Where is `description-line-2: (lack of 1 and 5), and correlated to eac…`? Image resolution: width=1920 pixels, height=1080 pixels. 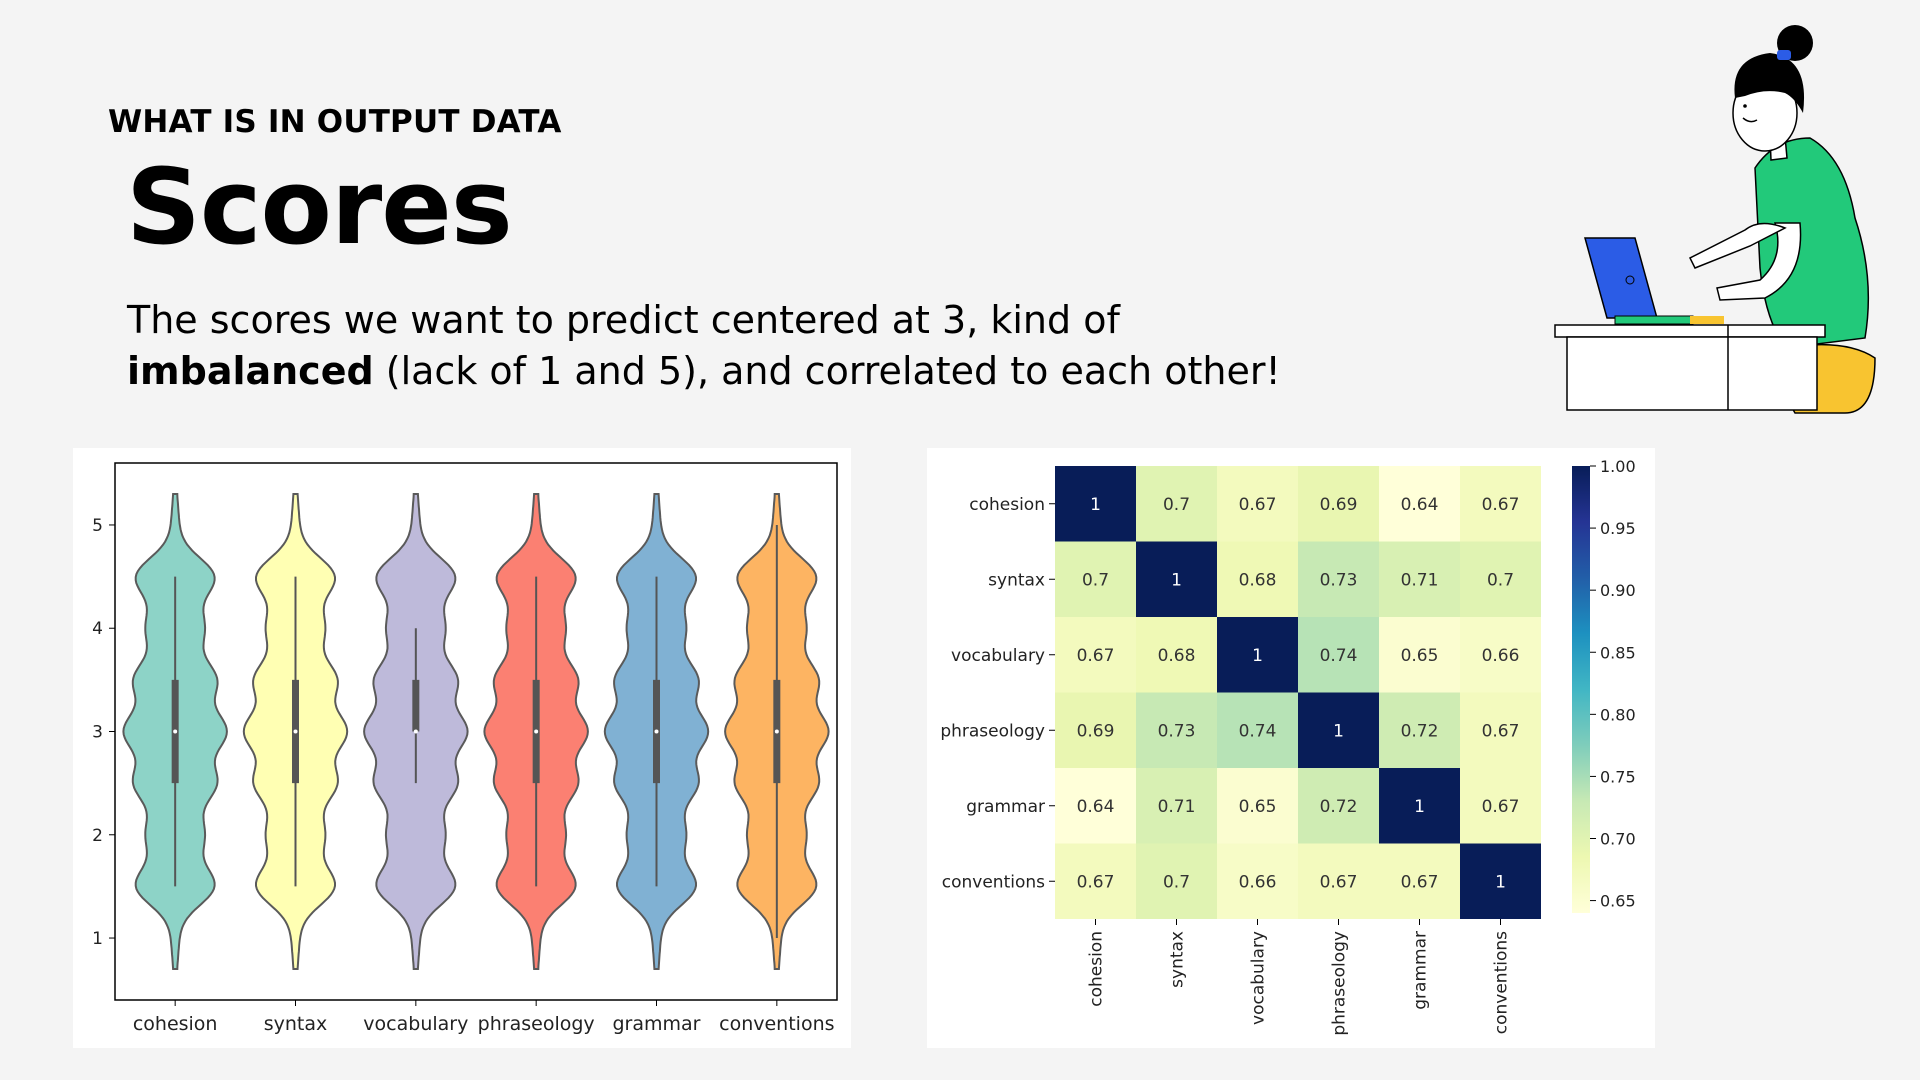
description-line-2: (lack of 1 and 5), and correlated to eac… is located at coordinates (827, 371).